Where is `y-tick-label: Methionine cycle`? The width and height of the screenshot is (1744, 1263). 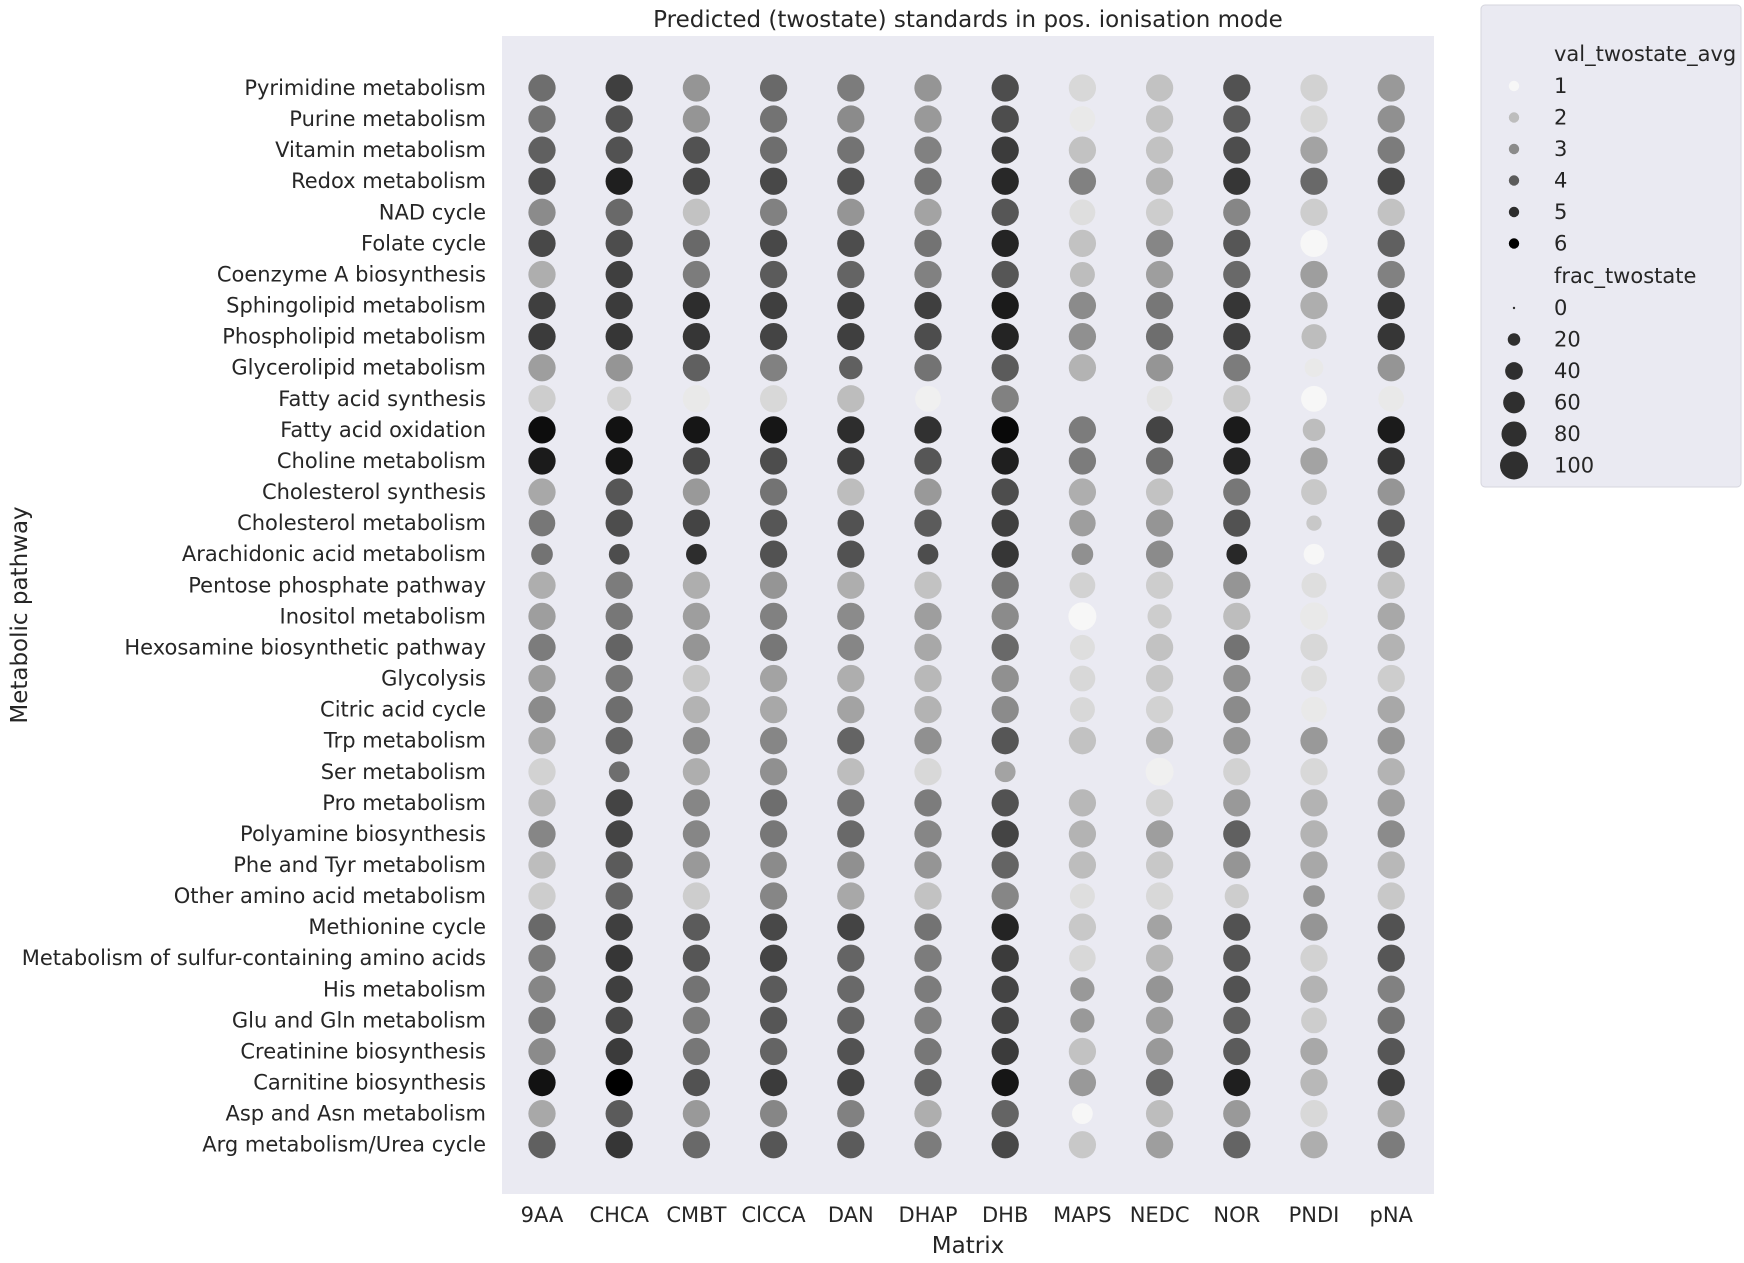 y-tick-label: Methionine cycle is located at coordinates (397, 927).